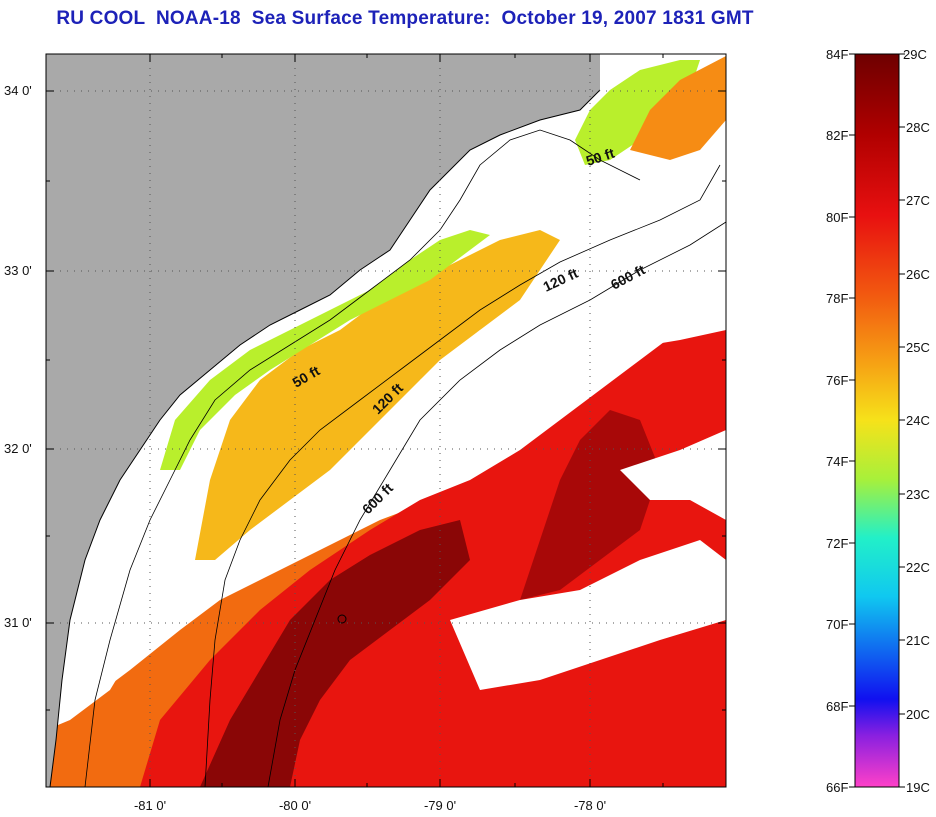 The width and height of the screenshot is (936, 817). I want to click on lon-label-81: -81 0', so click(150, 805).